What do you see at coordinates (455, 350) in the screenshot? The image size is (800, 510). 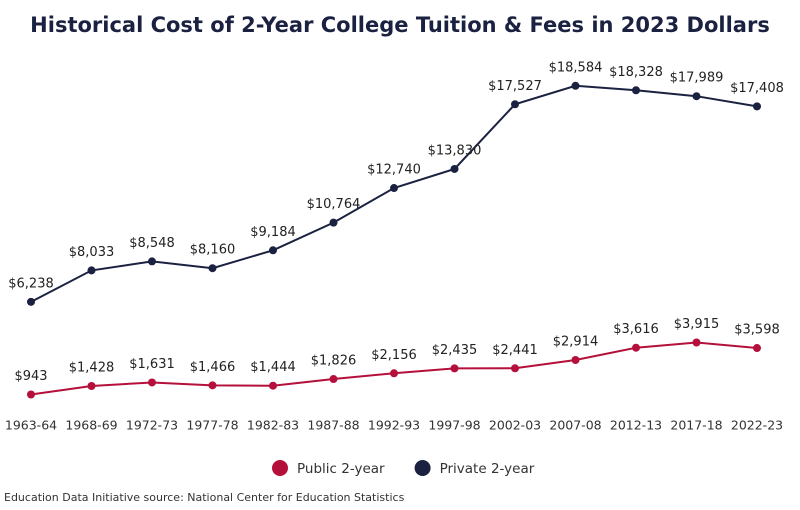 I see `value-label: $2,435` at bounding box center [455, 350].